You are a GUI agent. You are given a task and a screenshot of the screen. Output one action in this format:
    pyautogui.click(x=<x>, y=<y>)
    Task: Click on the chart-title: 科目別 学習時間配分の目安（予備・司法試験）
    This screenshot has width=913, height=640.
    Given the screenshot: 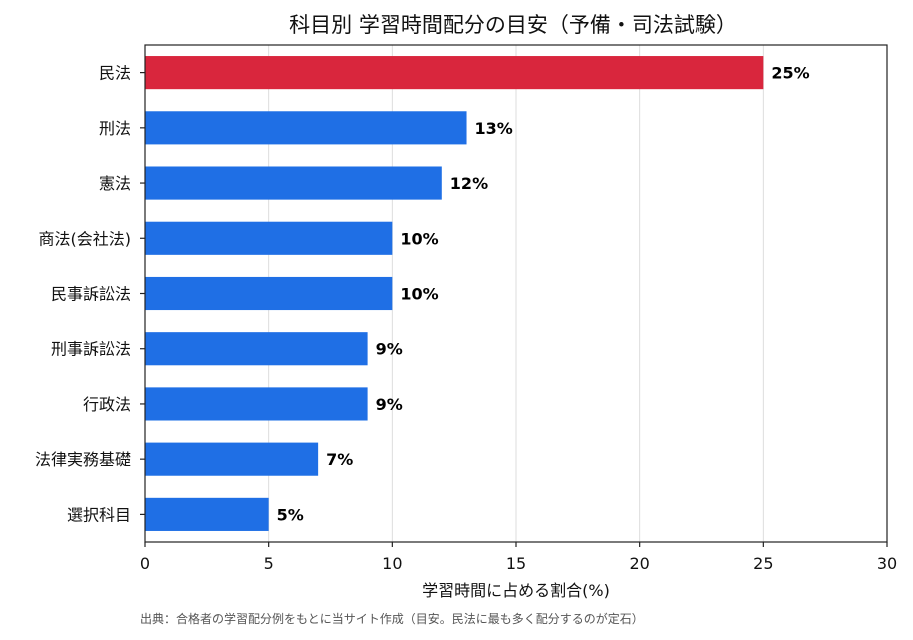 What is the action you would take?
    pyautogui.click(x=513, y=25)
    